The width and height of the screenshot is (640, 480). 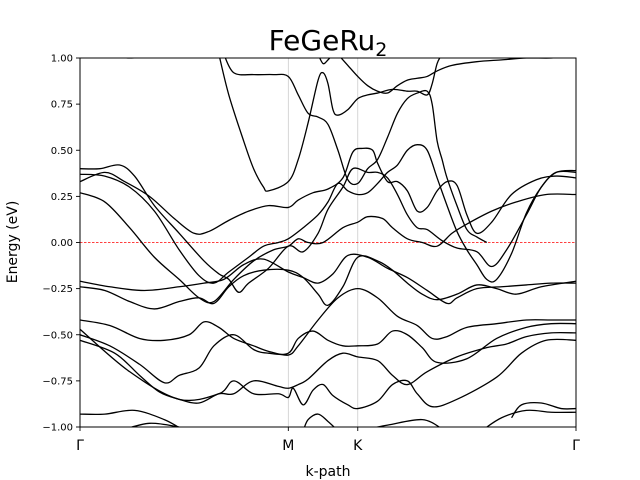 What do you see at coordinates (62, 197) in the screenshot?
I see `y-tick-label-5: 0.25` at bounding box center [62, 197].